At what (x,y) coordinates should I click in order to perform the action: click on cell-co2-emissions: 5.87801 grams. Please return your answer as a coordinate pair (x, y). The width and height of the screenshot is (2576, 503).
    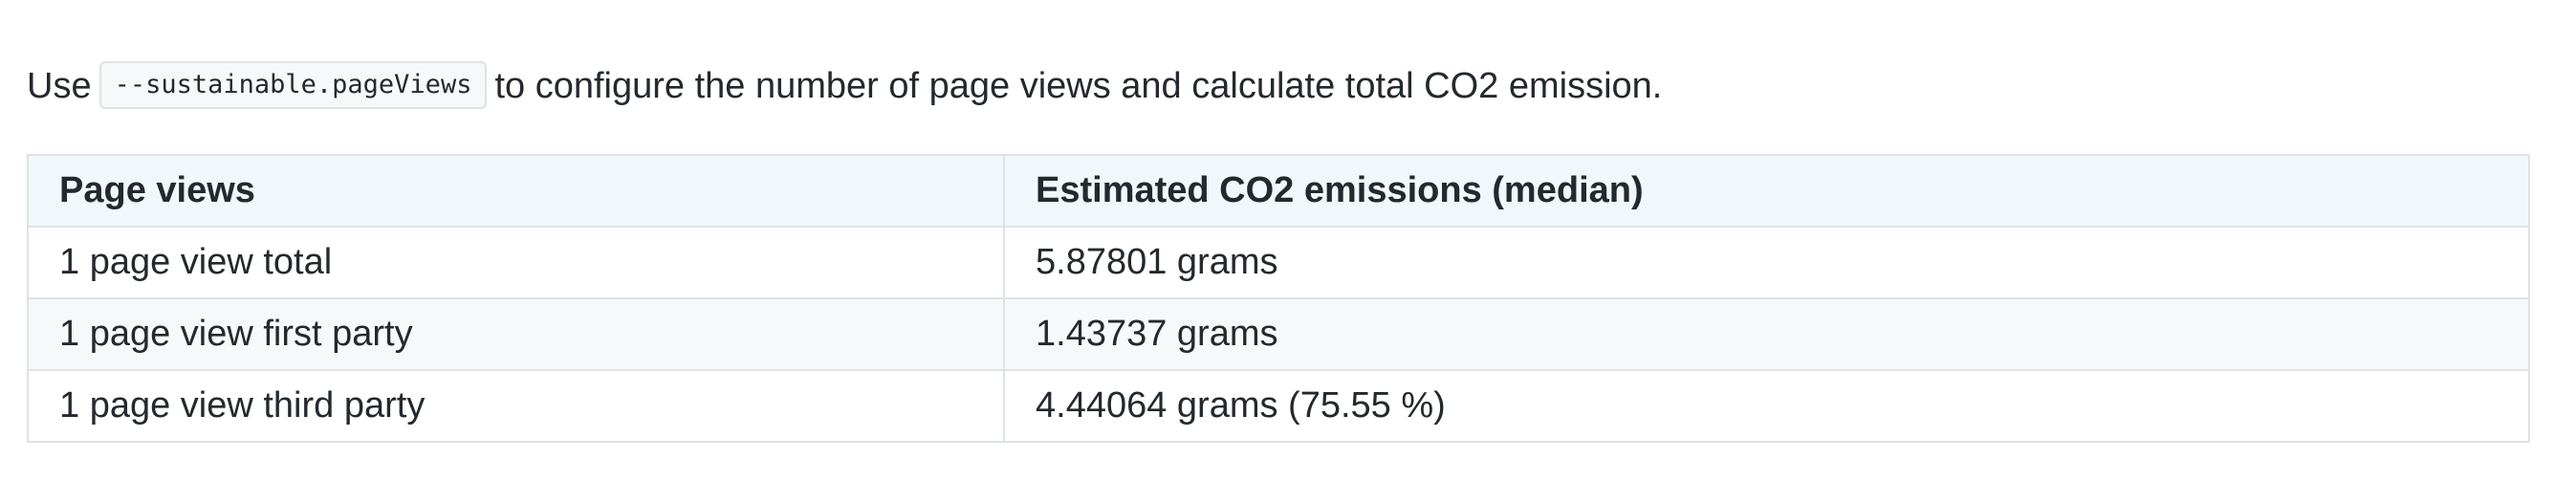
    Looking at the image, I should click on (1766, 262).